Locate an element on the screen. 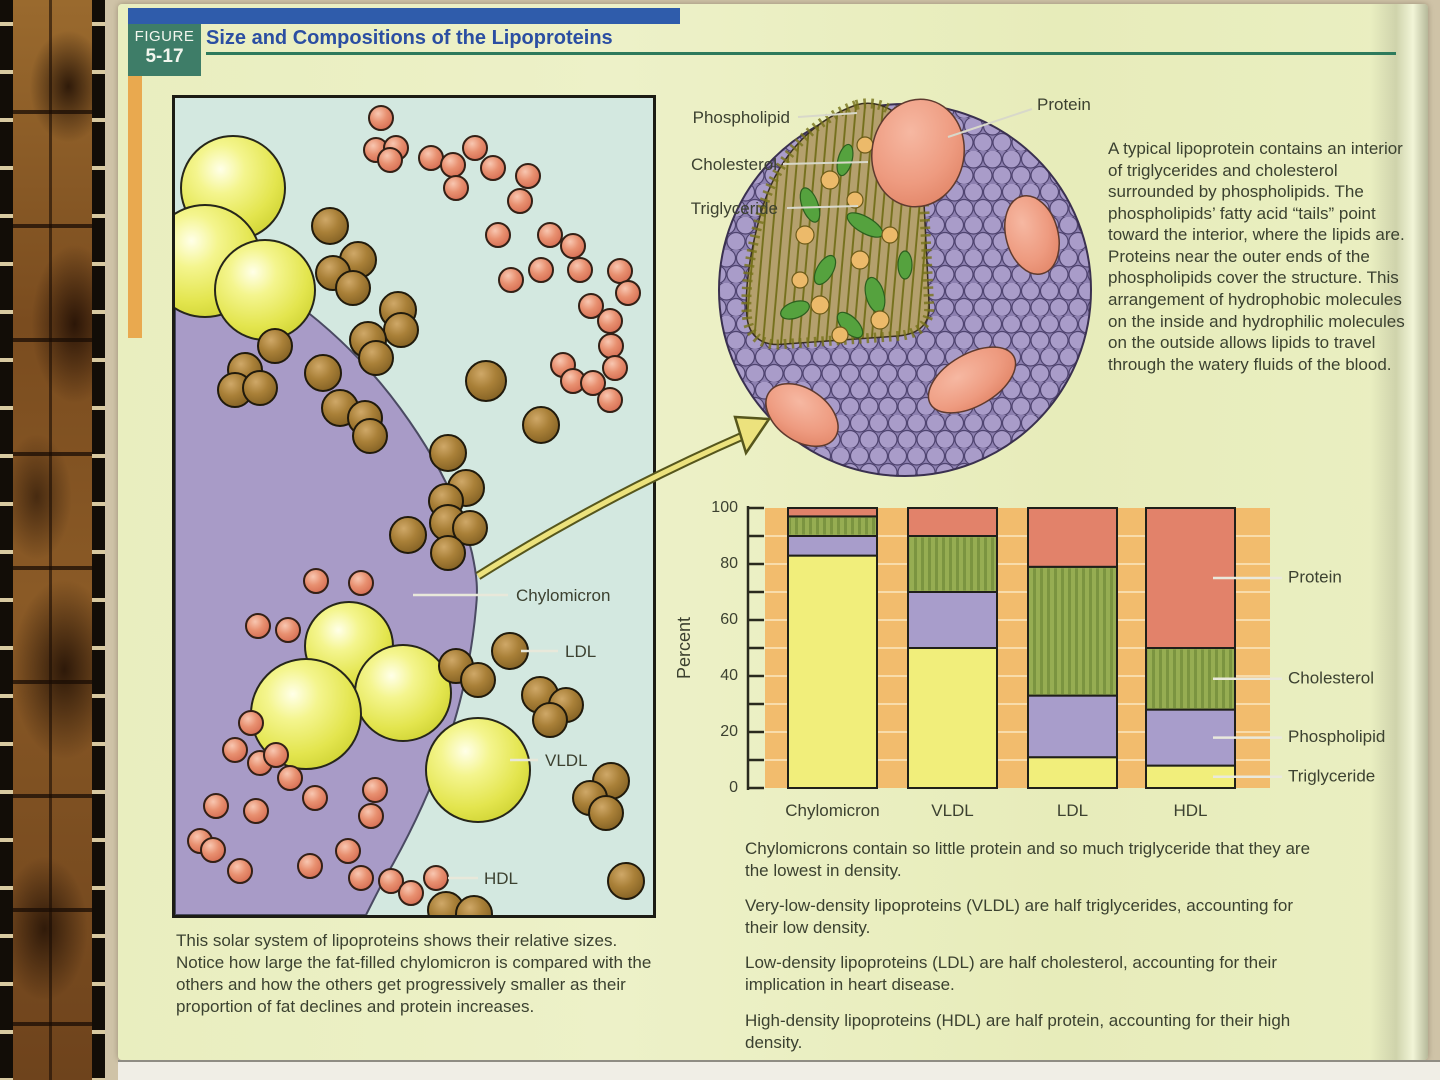 This screenshot has height=1080, width=1440. leaf-texture is located at coordinates (52, 540).